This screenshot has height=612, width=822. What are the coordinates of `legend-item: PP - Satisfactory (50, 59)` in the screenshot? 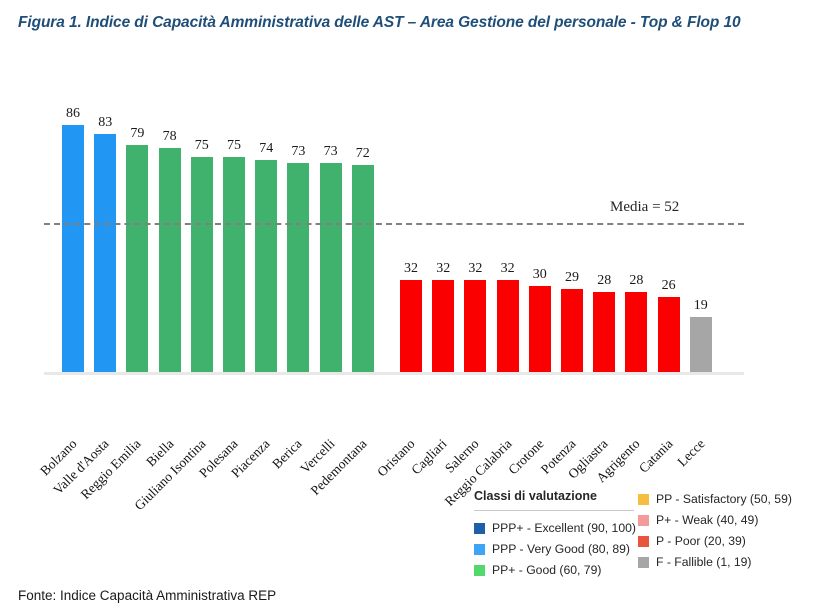 It's located at (715, 499).